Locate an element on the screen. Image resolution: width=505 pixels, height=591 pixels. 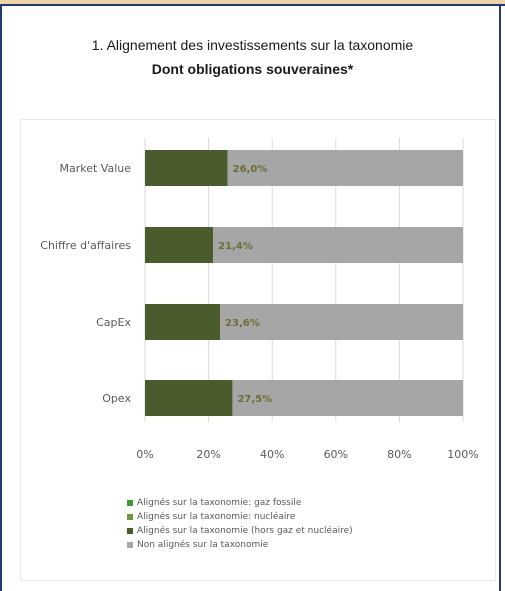
x-tick-label: 100% is located at coordinates (462, 454).